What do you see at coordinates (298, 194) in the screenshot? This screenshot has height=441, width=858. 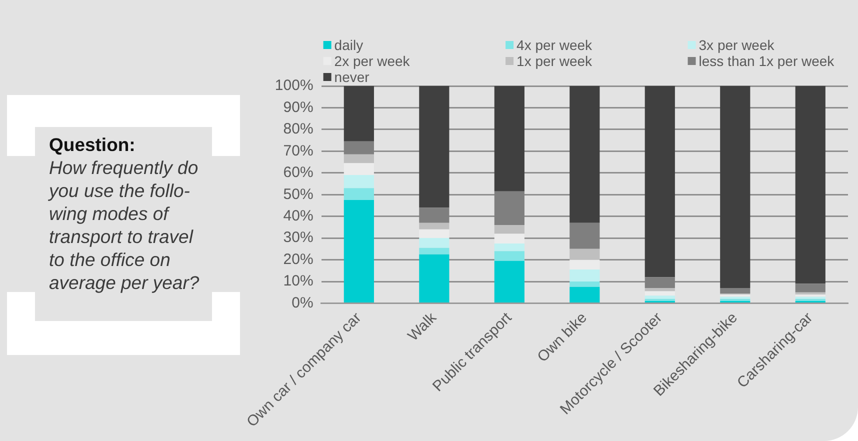 I see `y-tick-label: 50%` at bounding box center [298, 194].